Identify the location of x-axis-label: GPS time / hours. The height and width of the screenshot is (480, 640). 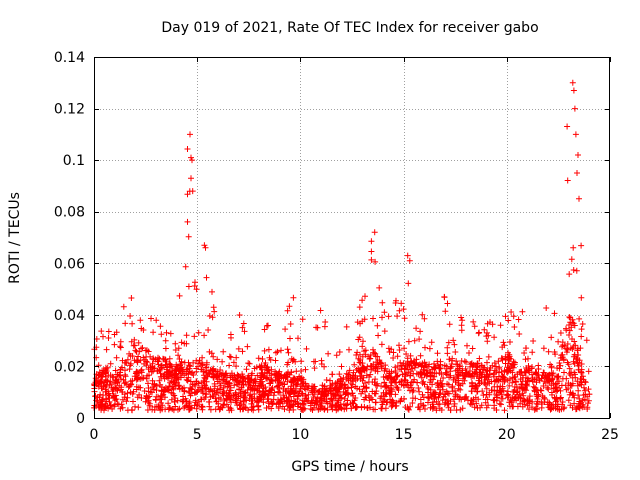
(349, 467).